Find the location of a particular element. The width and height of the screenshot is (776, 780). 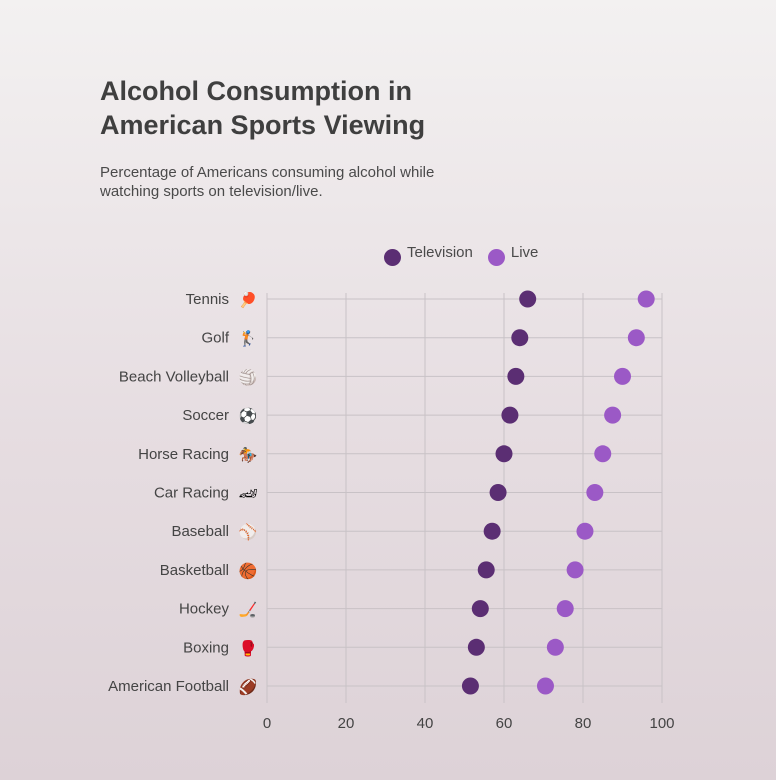

legend-item-television: Television is located at coordinates (428, 255).